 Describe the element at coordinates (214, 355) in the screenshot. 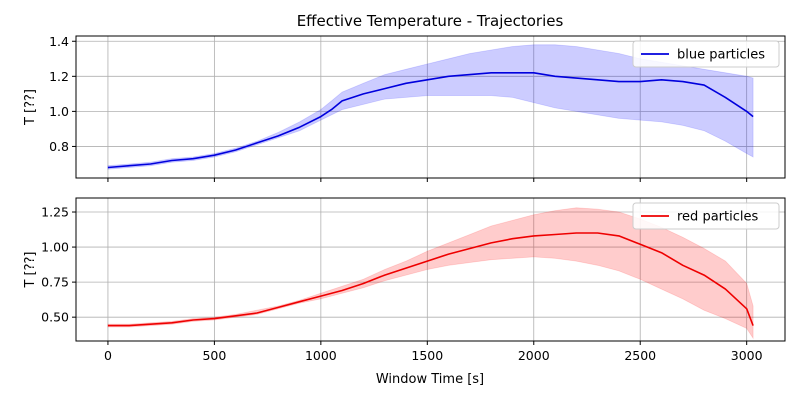

I see `x-tick-label-1: 500` at that location.